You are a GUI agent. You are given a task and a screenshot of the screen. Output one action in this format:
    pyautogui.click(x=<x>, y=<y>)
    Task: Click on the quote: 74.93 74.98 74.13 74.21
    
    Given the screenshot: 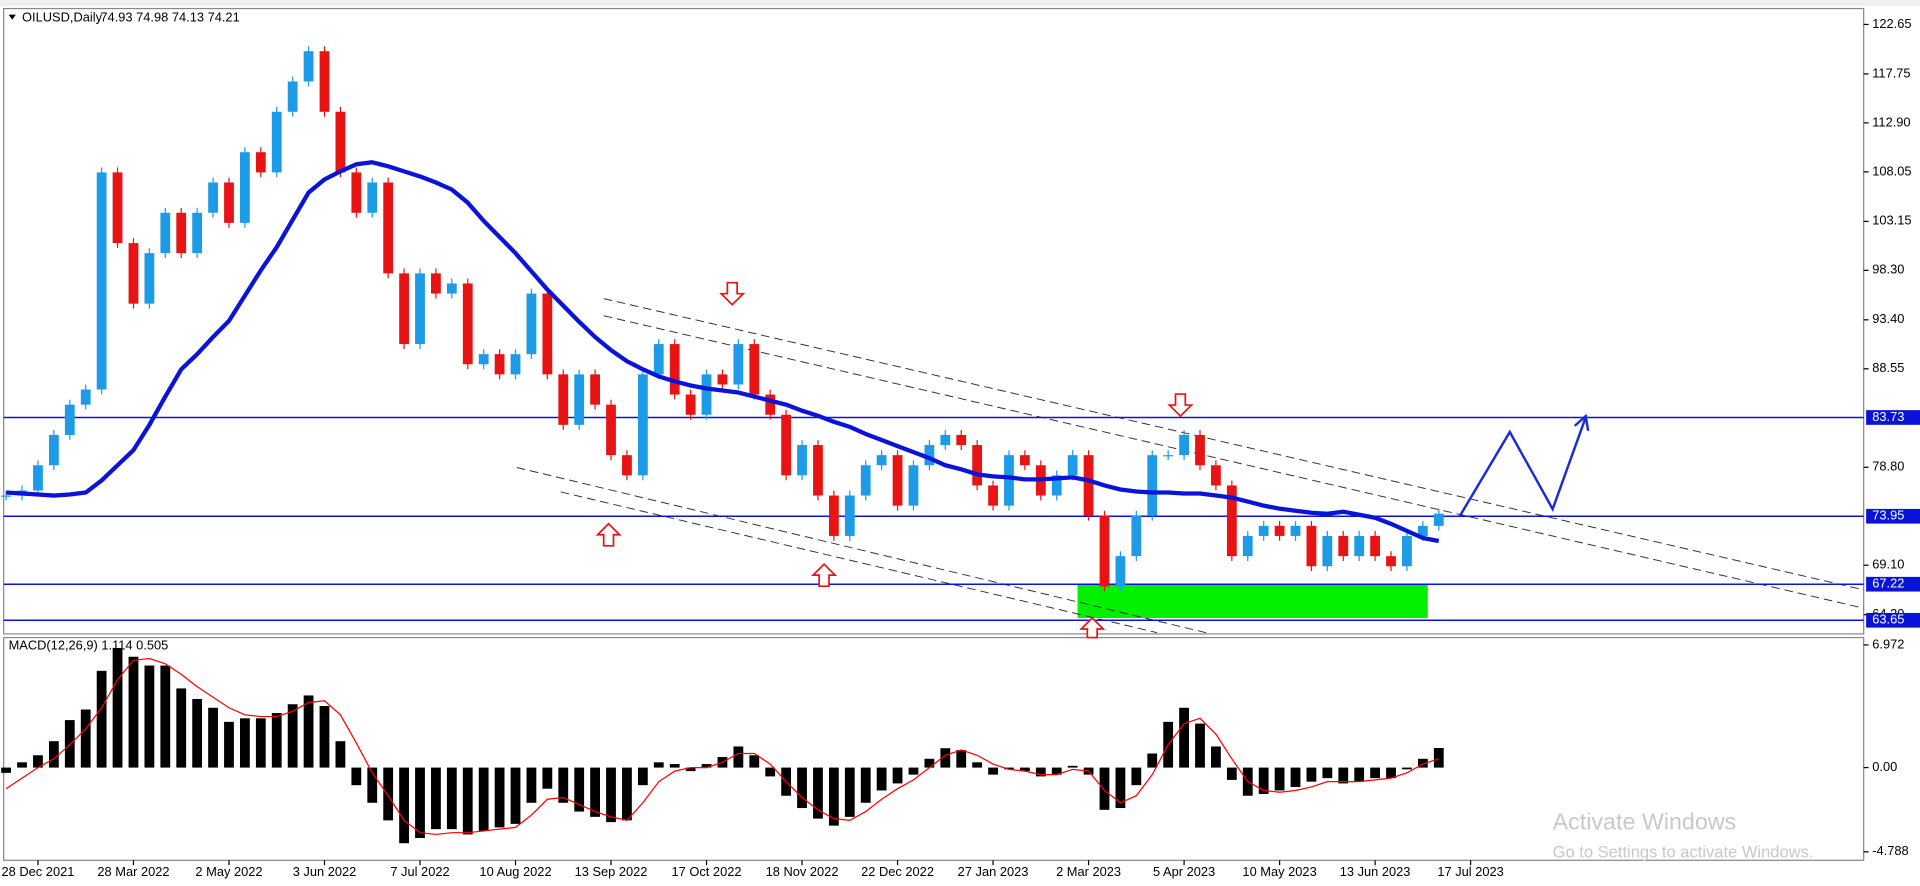 What is the action you would take?
    pyautogui.click(x=169, y=17)
    